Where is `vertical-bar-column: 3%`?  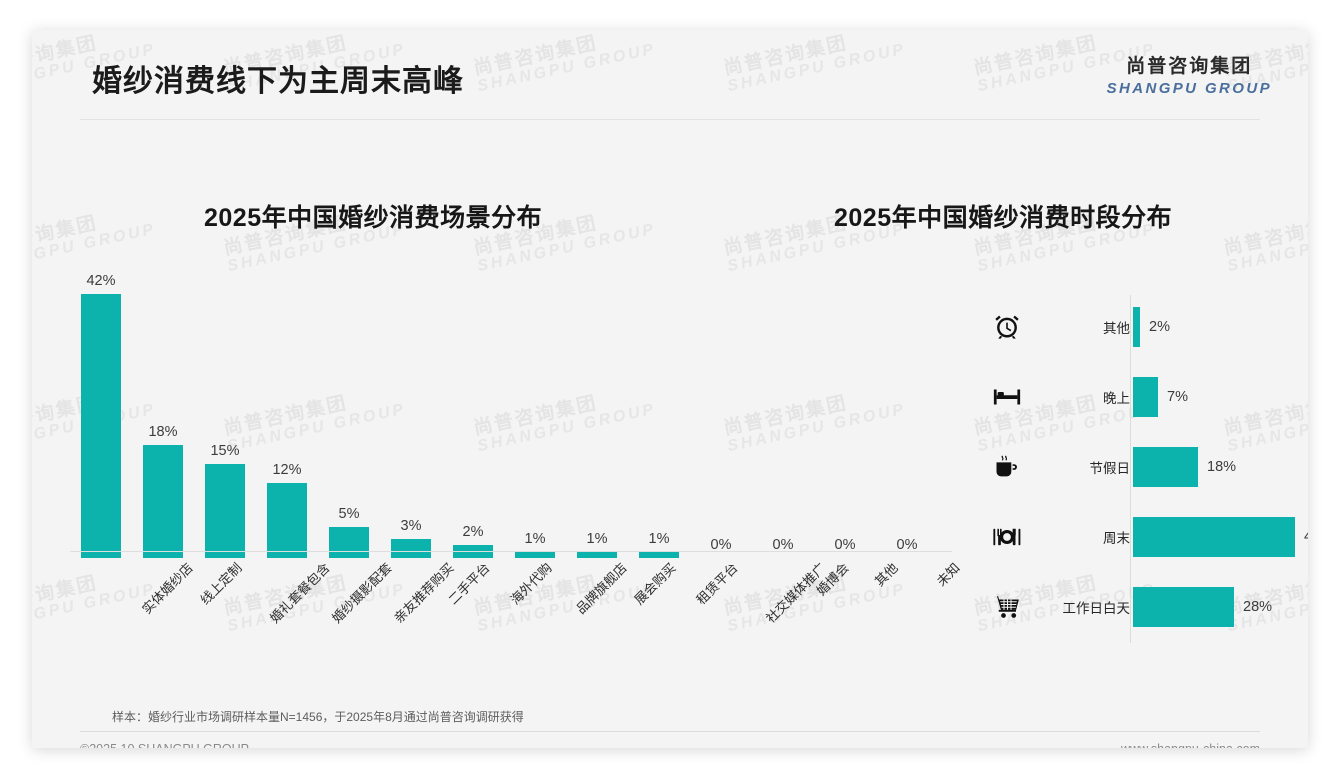
vertical-bar-column: 3% is located at coordinates (411, 413).